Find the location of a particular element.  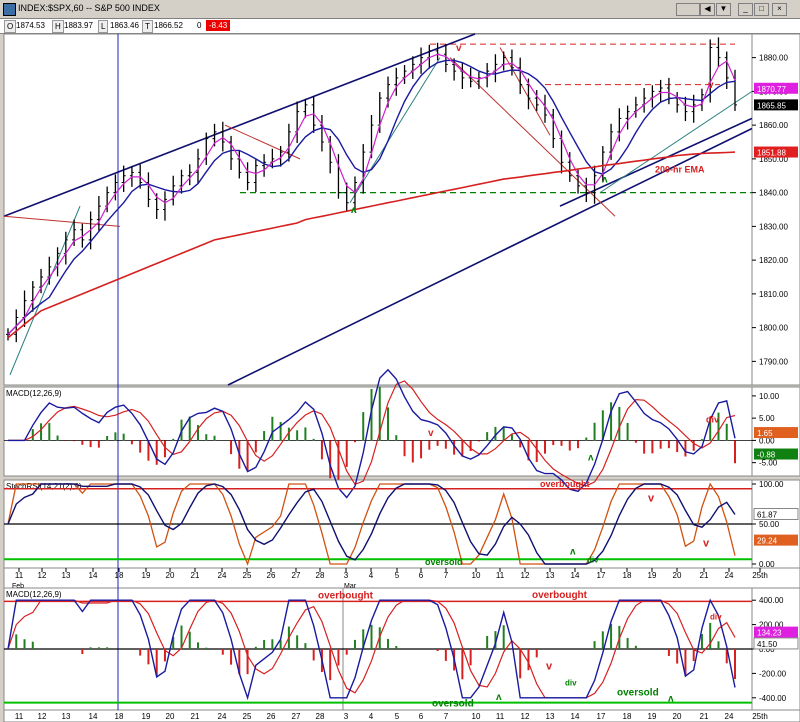

stoch-title: StochRSI(14,21(2),9) is located at coordinates (44, 486).